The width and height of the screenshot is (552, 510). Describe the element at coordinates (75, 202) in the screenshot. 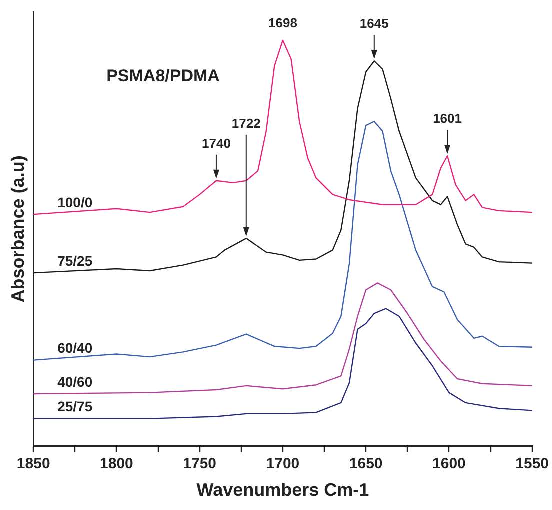

I see `series-label: 100/0` at that location.